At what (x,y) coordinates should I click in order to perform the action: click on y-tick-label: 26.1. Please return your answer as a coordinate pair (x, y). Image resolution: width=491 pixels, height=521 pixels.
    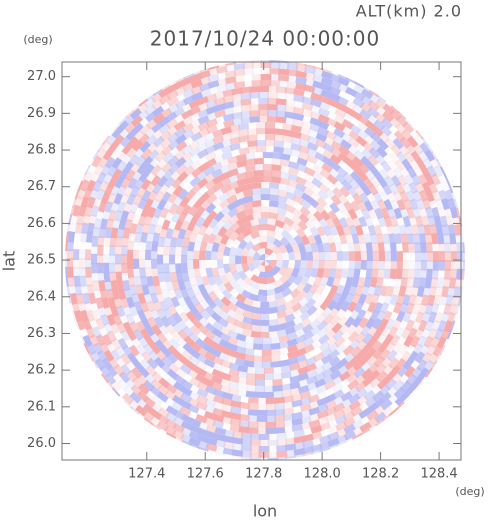
    Looking at the image, I should click on (41, 406).